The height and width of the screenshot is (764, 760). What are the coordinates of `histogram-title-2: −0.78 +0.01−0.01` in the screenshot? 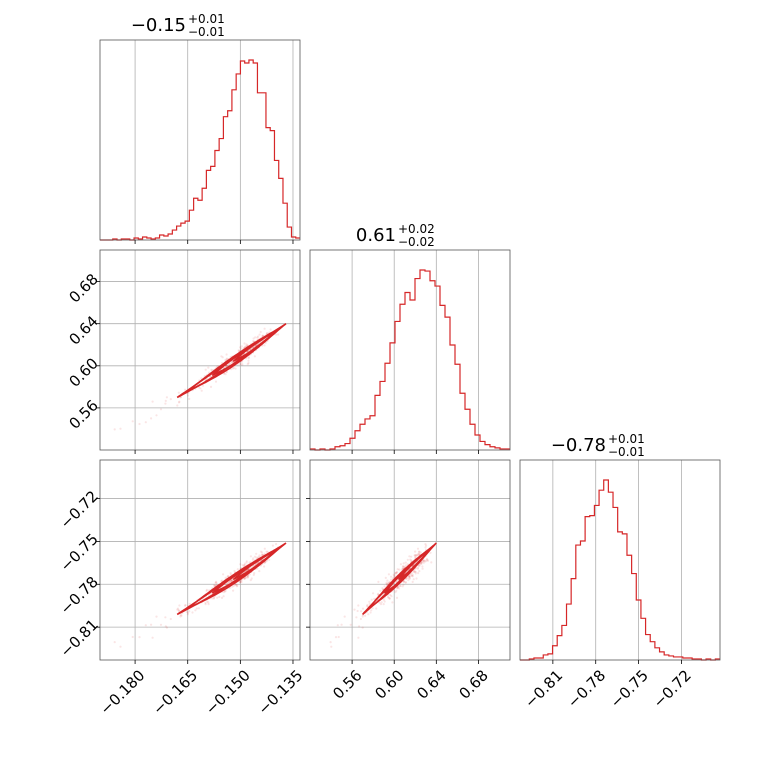 It's located at (598, 445).